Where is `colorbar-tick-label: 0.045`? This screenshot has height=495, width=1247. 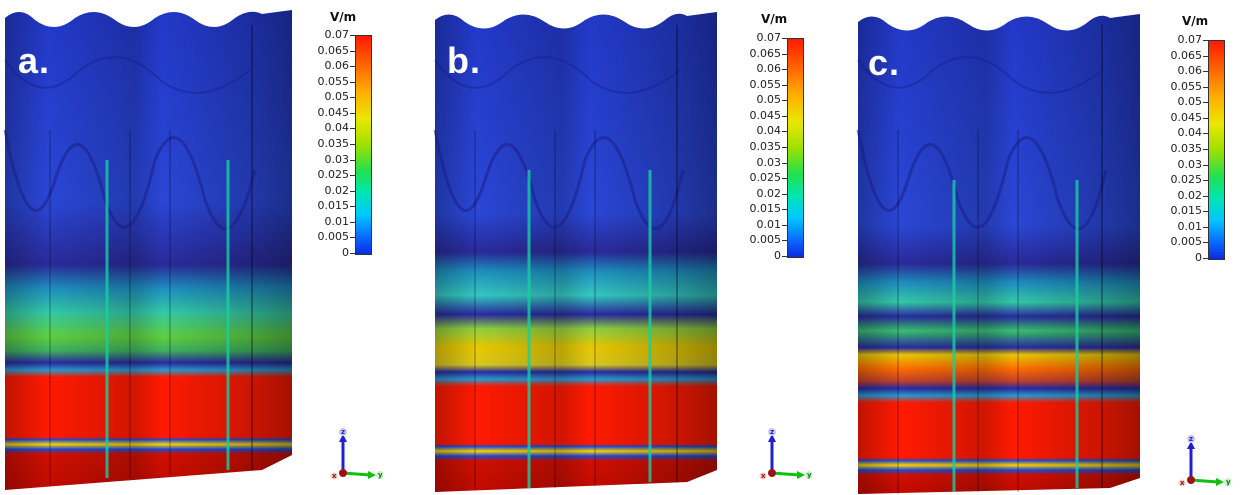 colorbar-tick-label: 0.045 is located at coordinates (333, 112).